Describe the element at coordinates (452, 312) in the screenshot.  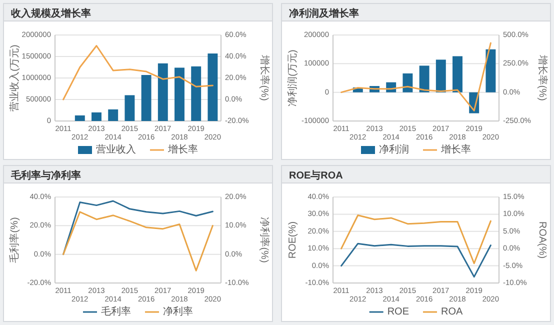
I see `legend-label: ROA` at that location.